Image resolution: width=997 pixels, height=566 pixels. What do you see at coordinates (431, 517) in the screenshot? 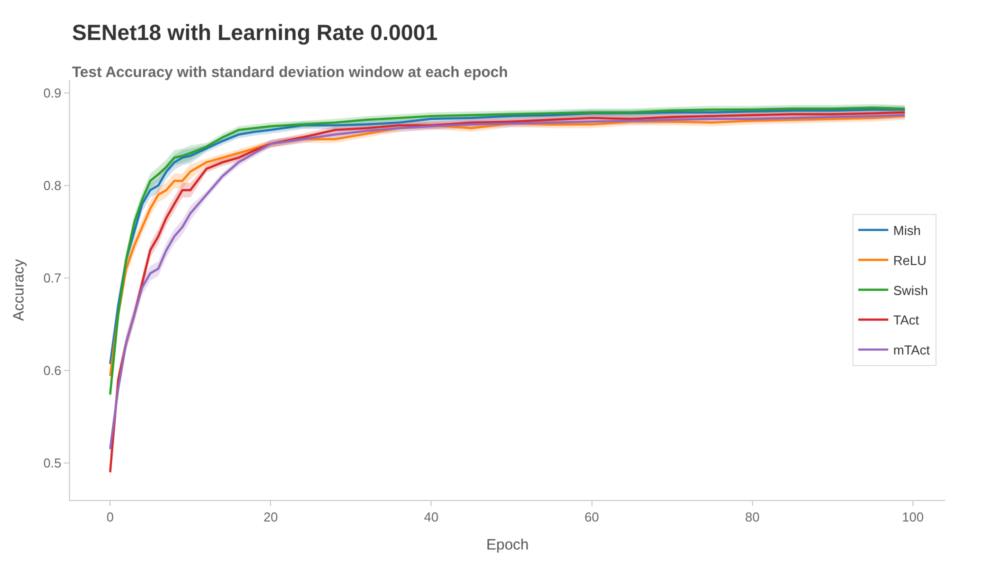
I see `x-tick-label: 40` at bounding box center [431, 517].